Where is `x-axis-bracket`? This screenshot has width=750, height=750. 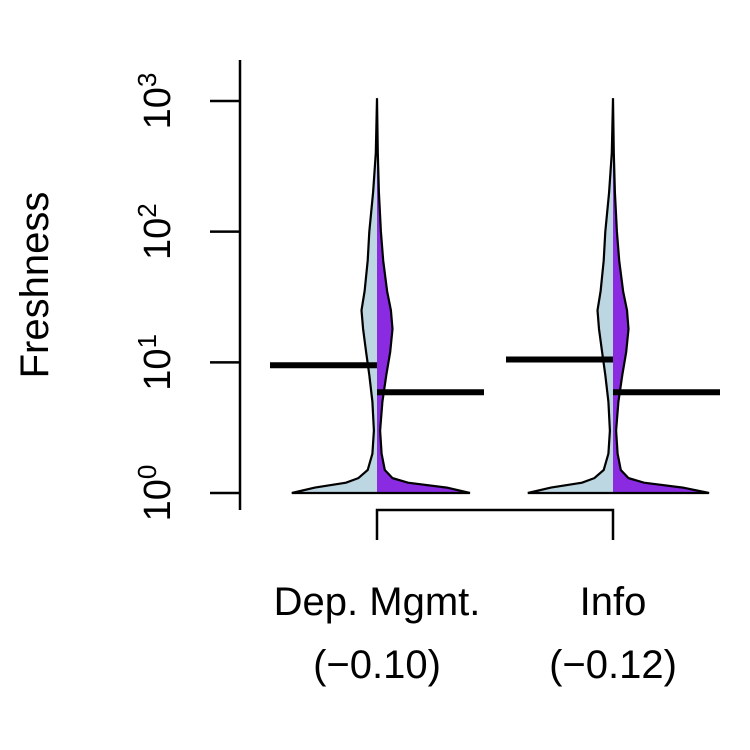
x-axis-bracket is located at coordinates (495, 524).